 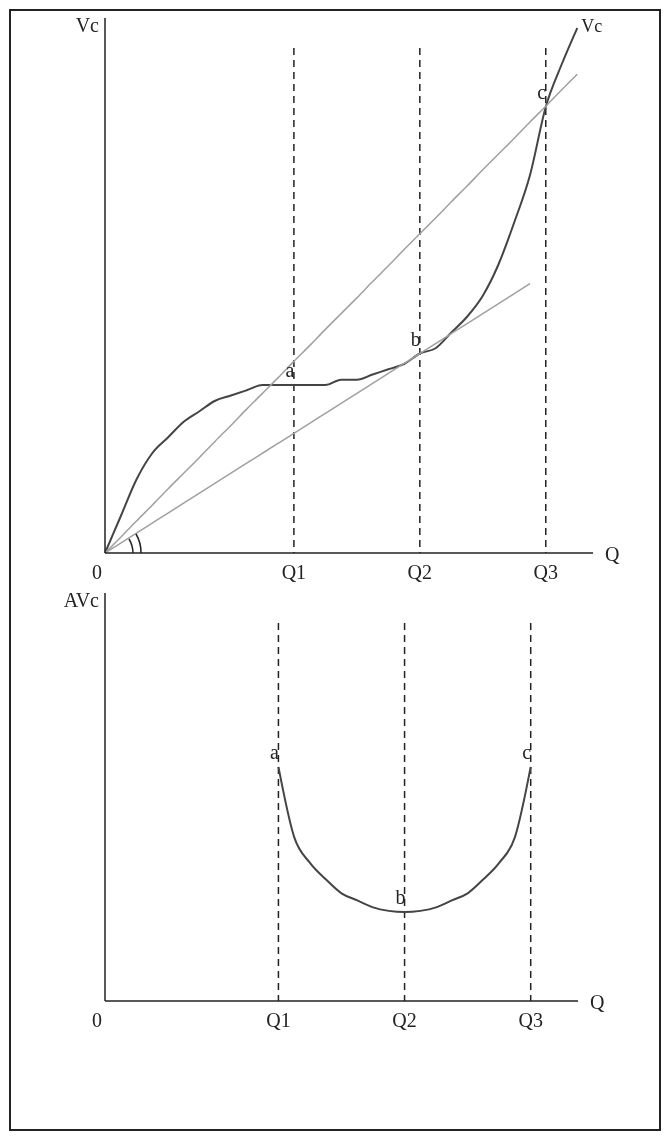 What do you see at coordinates (592, 26) in the screenshot?
I see `series-label: Vc` at bounding box center [592, 26].